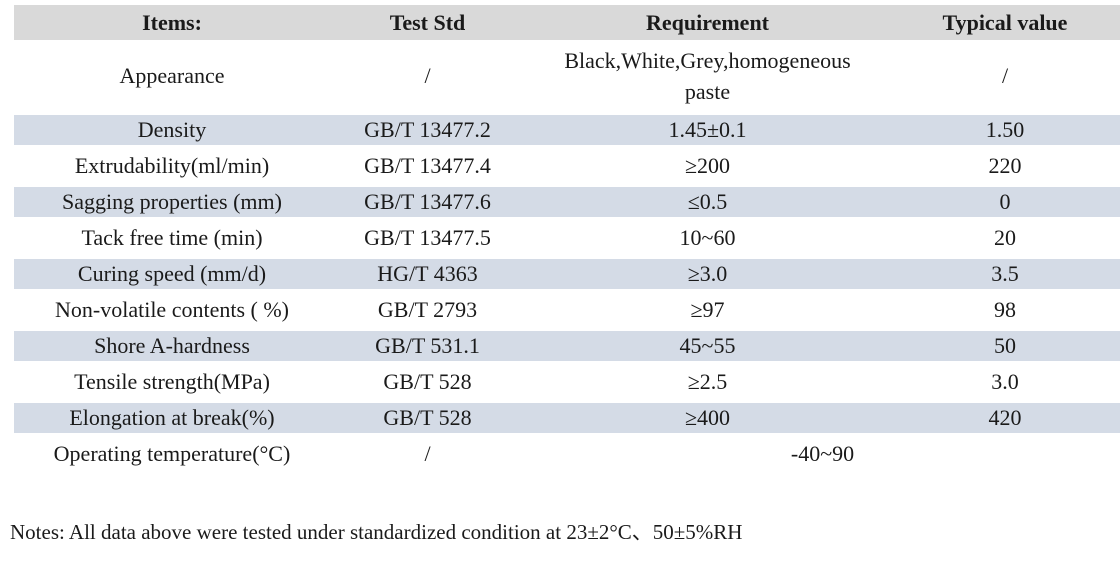 The height and width of the screenshot is (561, 1120). I want to click on cell-test-std: GB/T 13477.2, so click(427, 130).